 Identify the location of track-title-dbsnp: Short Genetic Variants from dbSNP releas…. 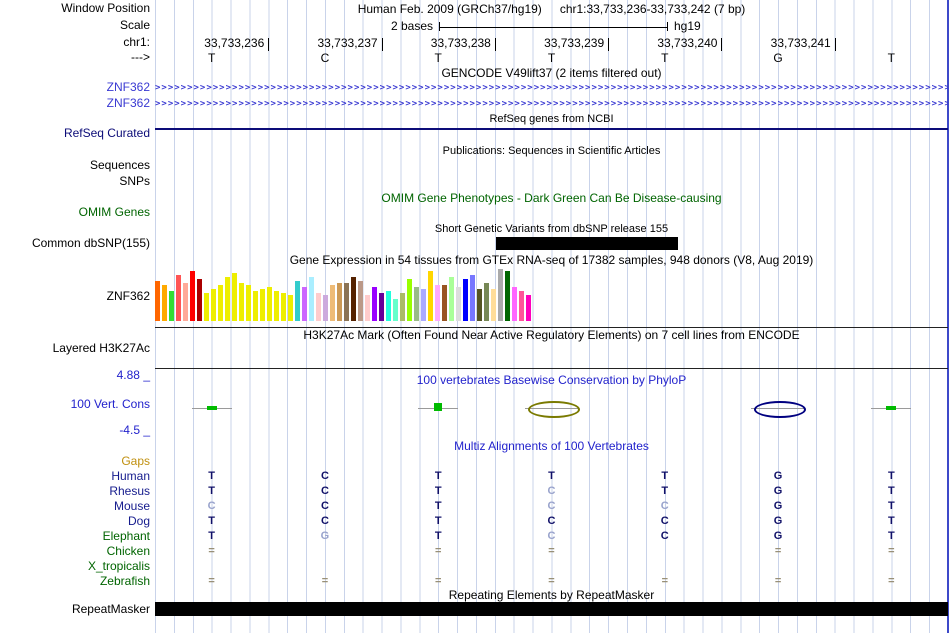
(551, 229).